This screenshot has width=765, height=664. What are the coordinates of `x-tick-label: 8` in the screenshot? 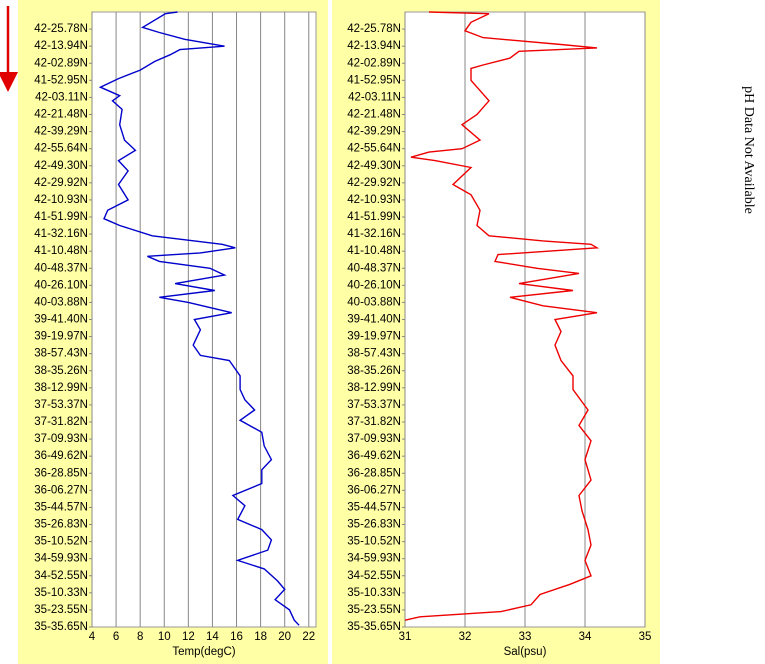 It's located at (140, 637).